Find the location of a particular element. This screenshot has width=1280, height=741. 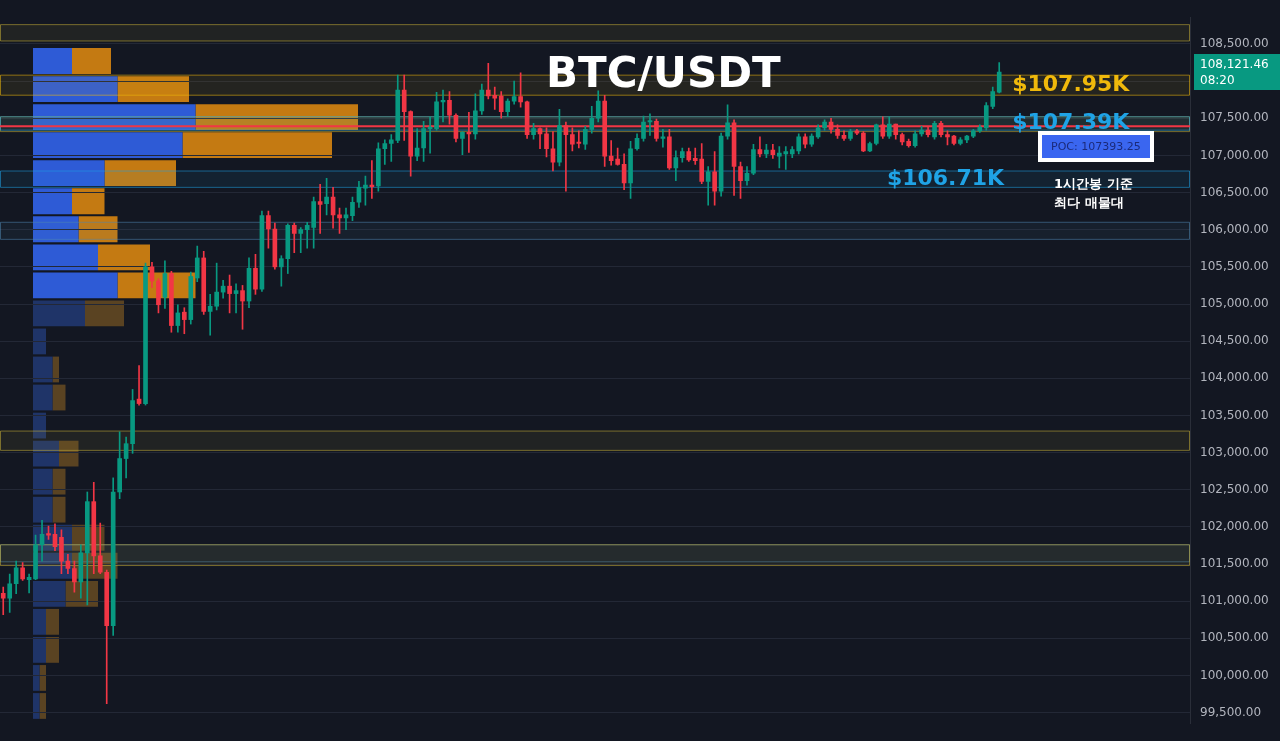

y-tick-label: 103,500.00 is located at coordinates (1234, 414).